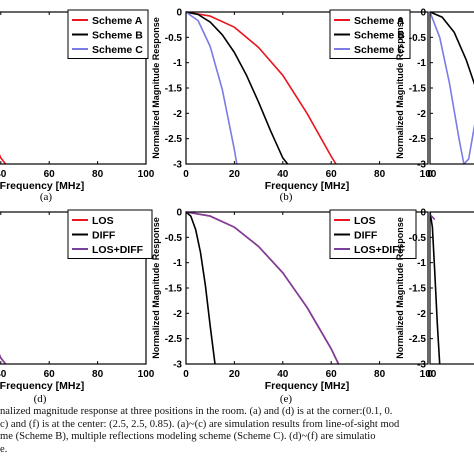 Image resolution: width=474 pixels, height=474 pixels. I want to click on legend-e: LOS DIFF LOS+DIFF, so click(373, 234).